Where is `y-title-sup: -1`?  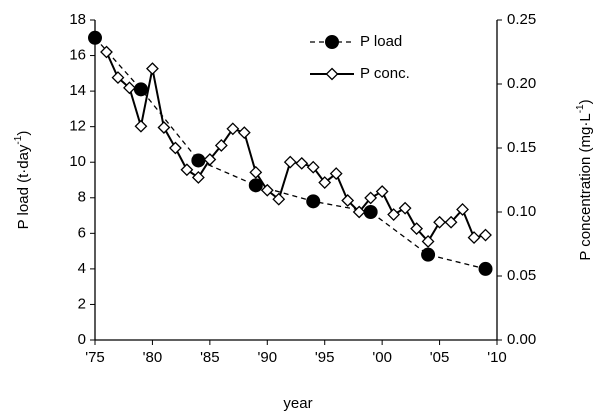
y-title-sup: -1 is located at coordinates (18, 139).